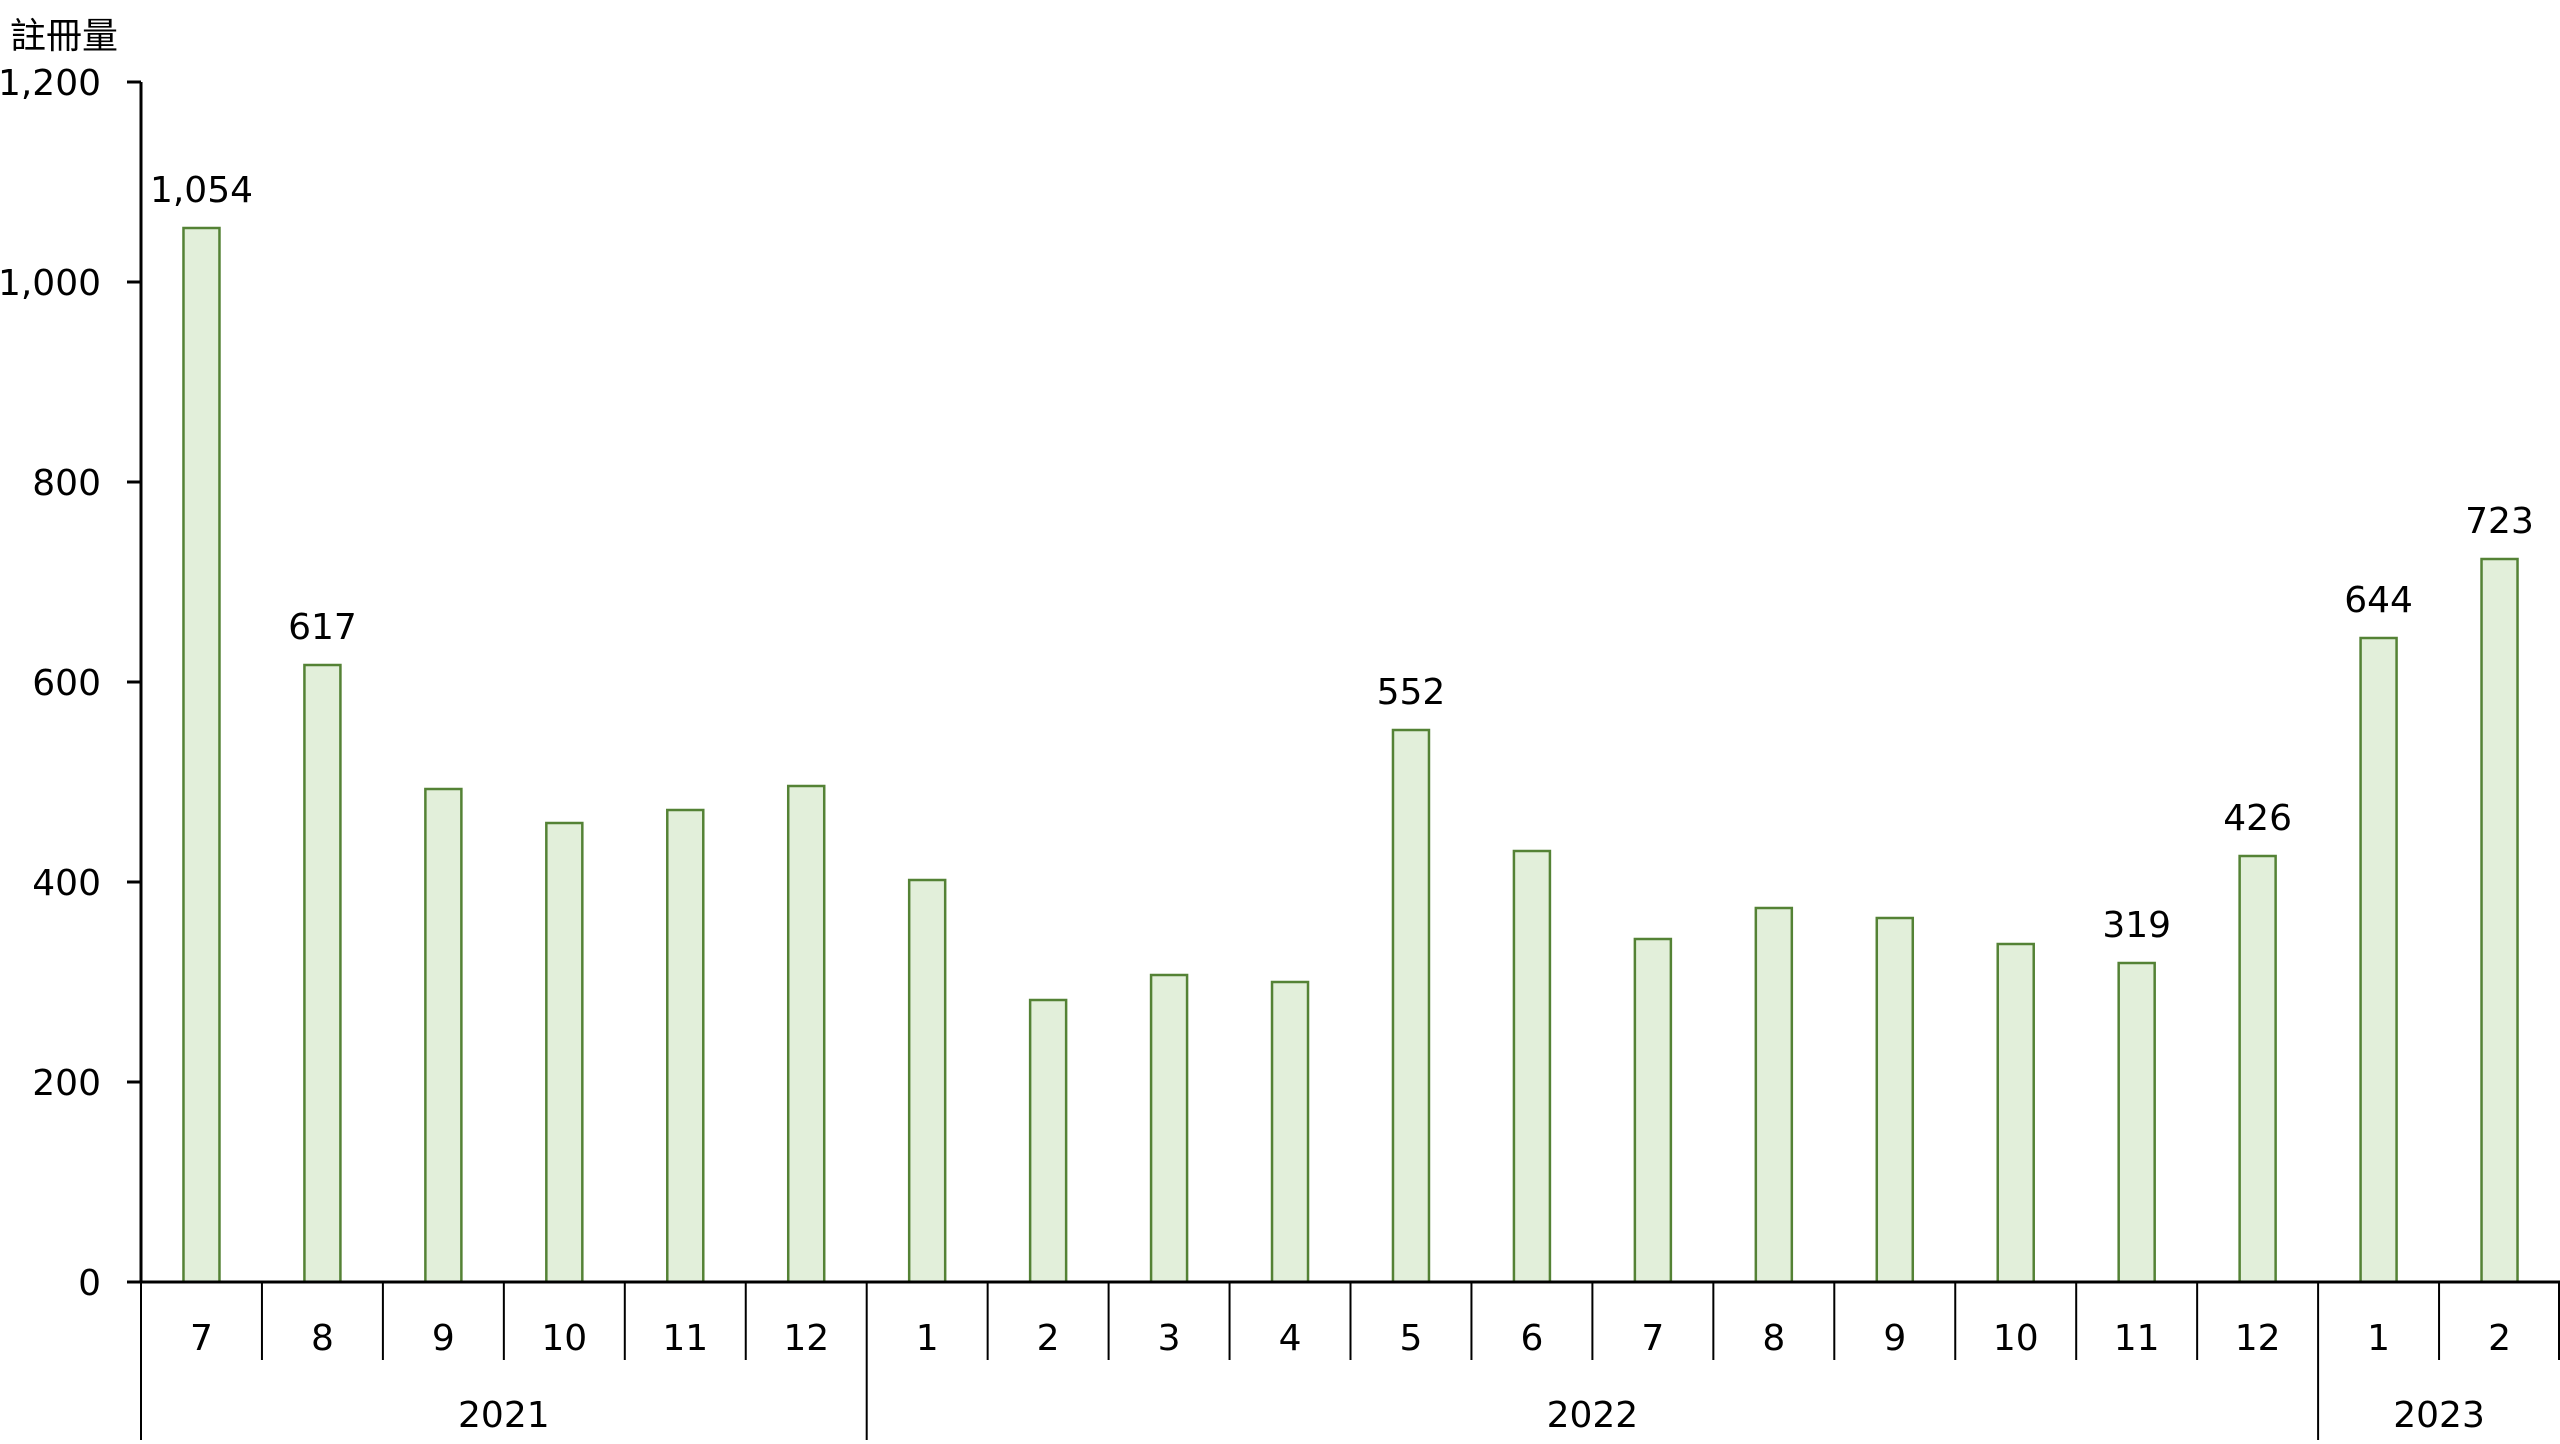  I want to click on y-tick-label: 400, so click(66, 883).